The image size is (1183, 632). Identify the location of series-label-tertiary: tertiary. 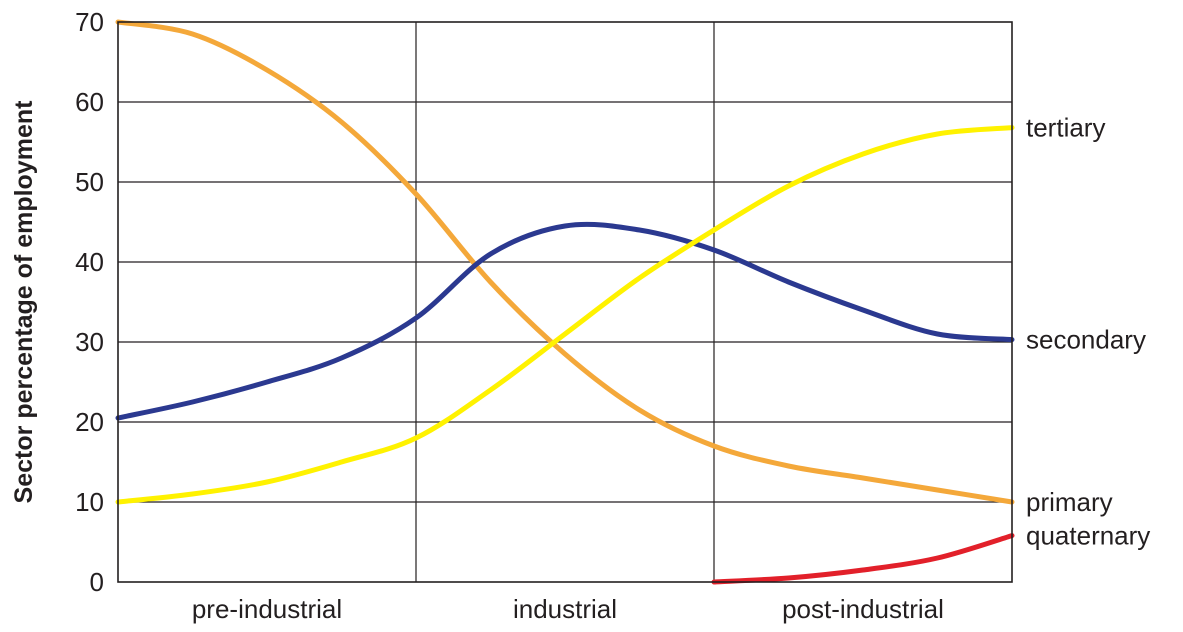
(1065, 128).